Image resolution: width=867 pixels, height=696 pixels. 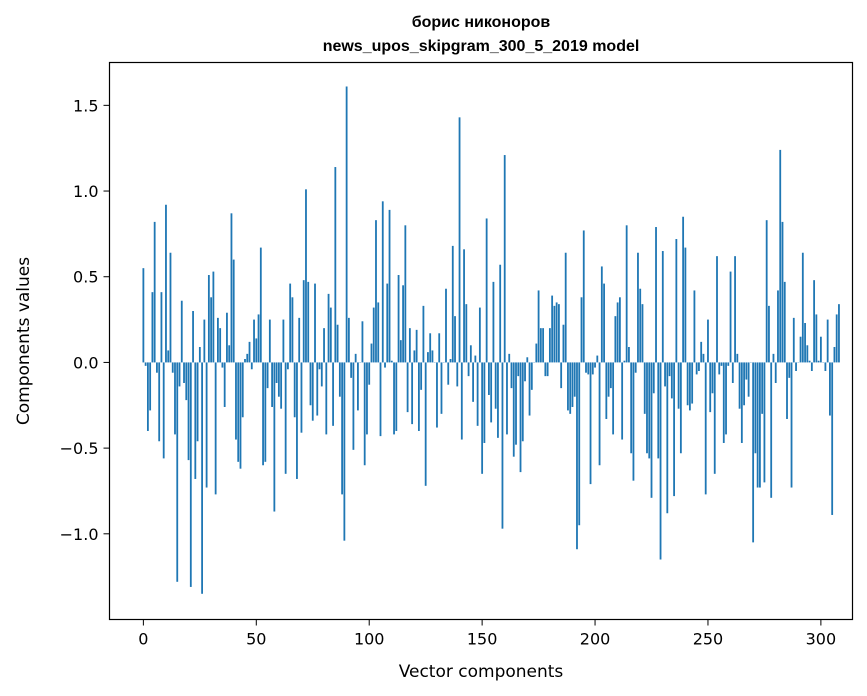 I want to click on y-axis-ticks: −1.0 −0.5 0.0 0.5 1.0 1.5, so click(x=85, y=320).